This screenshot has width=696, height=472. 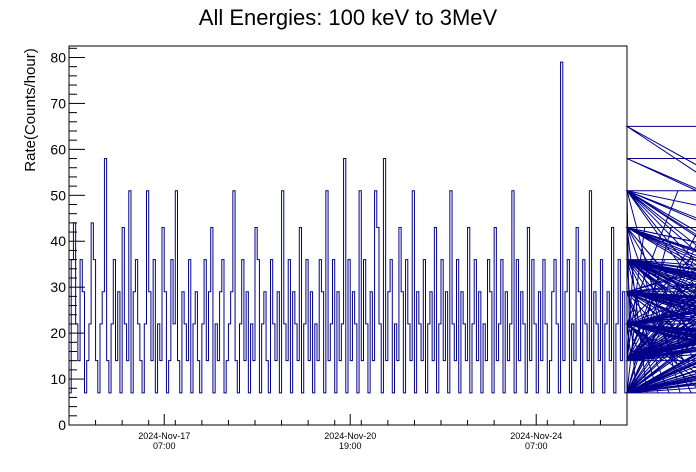 What do you see at coordinates (350, 436) in the screenshot?
I see `x-tick-label-date: 2024-Nov-20` at bounding box center [350, 436].